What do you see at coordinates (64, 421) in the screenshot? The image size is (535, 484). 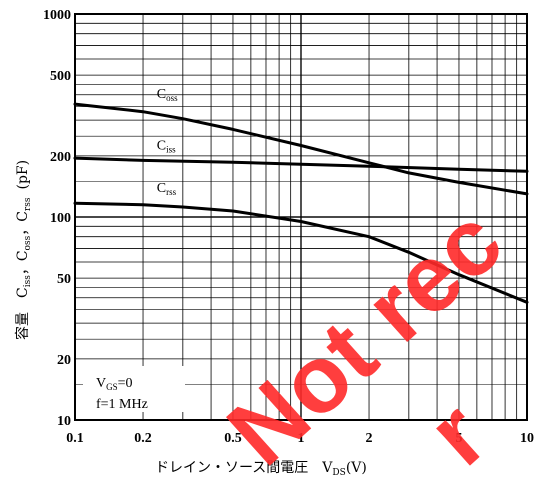 I see `y-tick-label: 10` at bounding box center [64, 421].